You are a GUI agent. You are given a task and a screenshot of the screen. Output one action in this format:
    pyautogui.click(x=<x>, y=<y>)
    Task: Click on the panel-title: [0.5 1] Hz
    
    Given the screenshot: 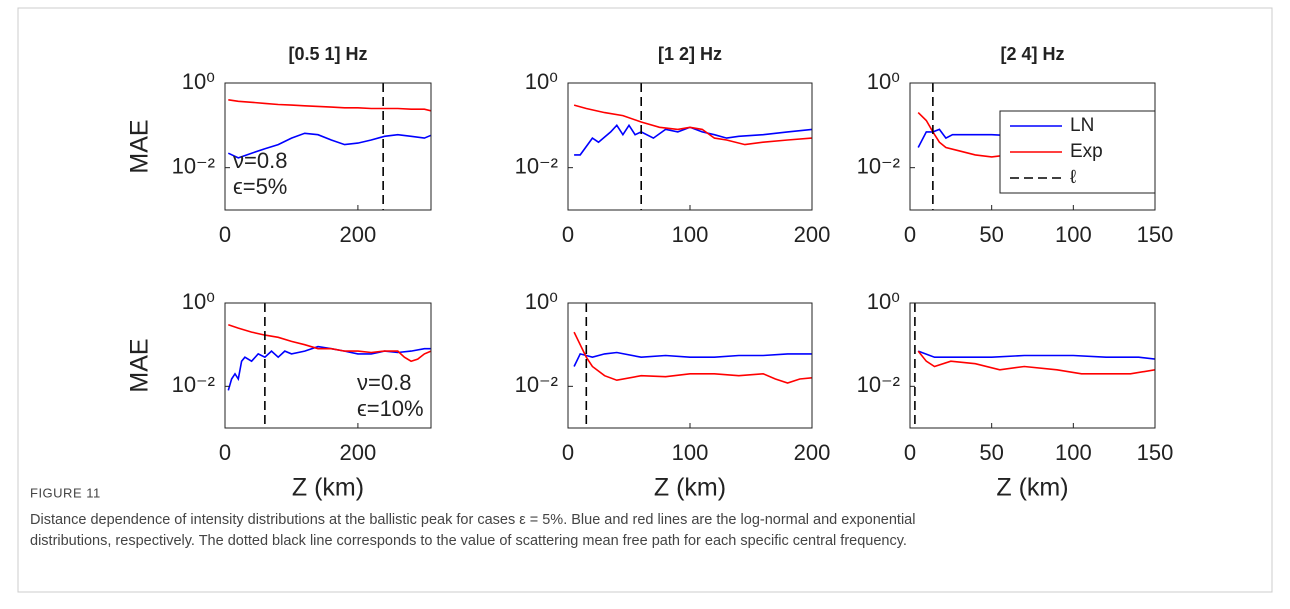 What is the action you would take?
    pyautogui.click(x=327, y=54)
    